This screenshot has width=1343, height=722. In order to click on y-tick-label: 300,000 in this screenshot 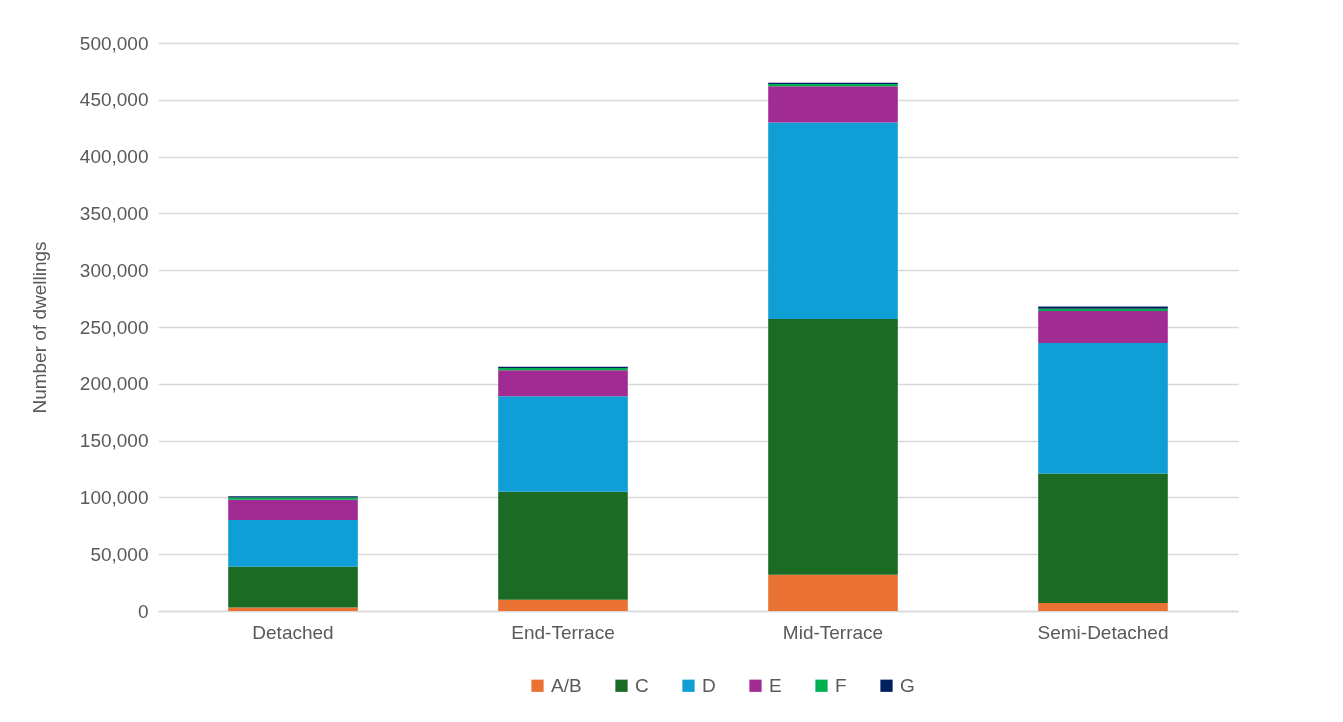, I will do `click(114, 270)`.